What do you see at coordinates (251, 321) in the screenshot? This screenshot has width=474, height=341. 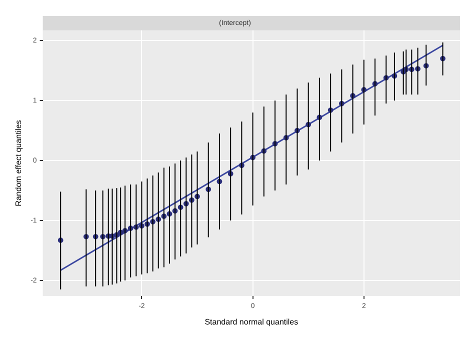 I see `x-axis-title: Standard normal quantiles` at bounding box center [251, 321].